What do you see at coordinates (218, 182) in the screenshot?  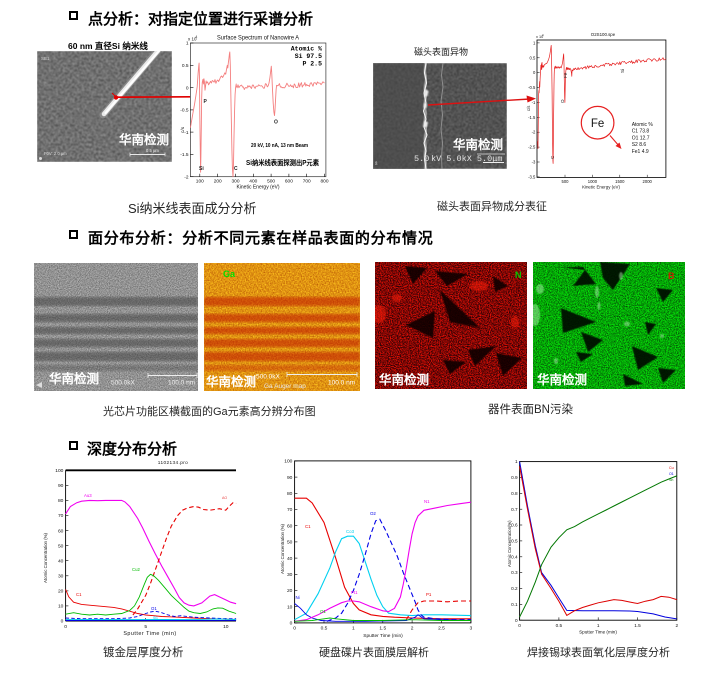 I see `svg-text: 200` at bounding box center [218, 182].